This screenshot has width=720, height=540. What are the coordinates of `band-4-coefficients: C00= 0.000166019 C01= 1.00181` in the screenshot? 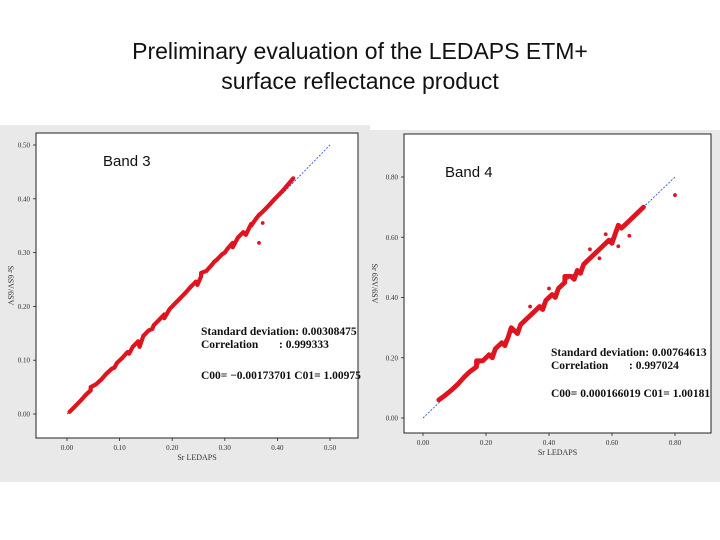 It's located at (631, 394).